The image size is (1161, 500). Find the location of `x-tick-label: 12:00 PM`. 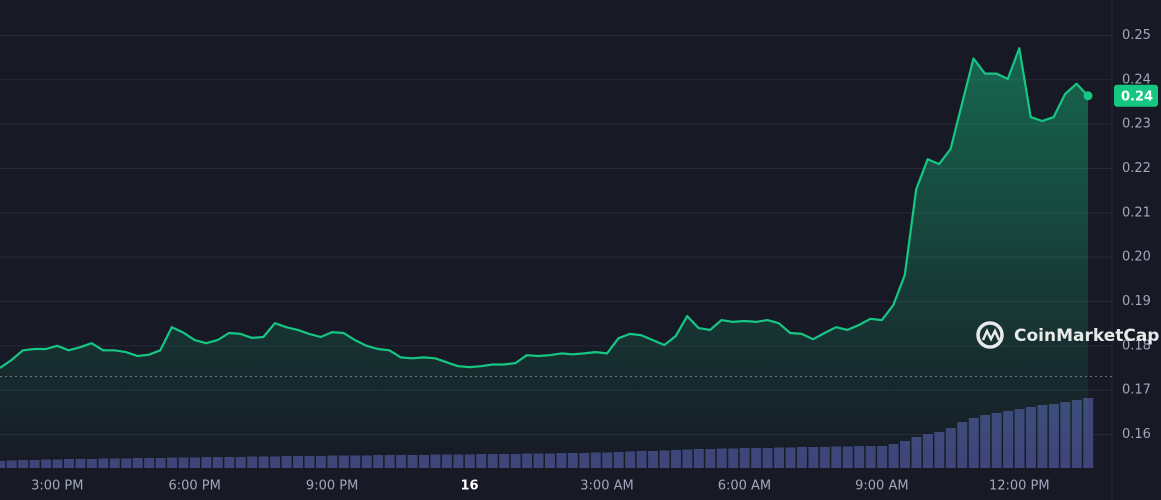

x-tick-label: 12:00 PM is located at coordinates (1019, 486).